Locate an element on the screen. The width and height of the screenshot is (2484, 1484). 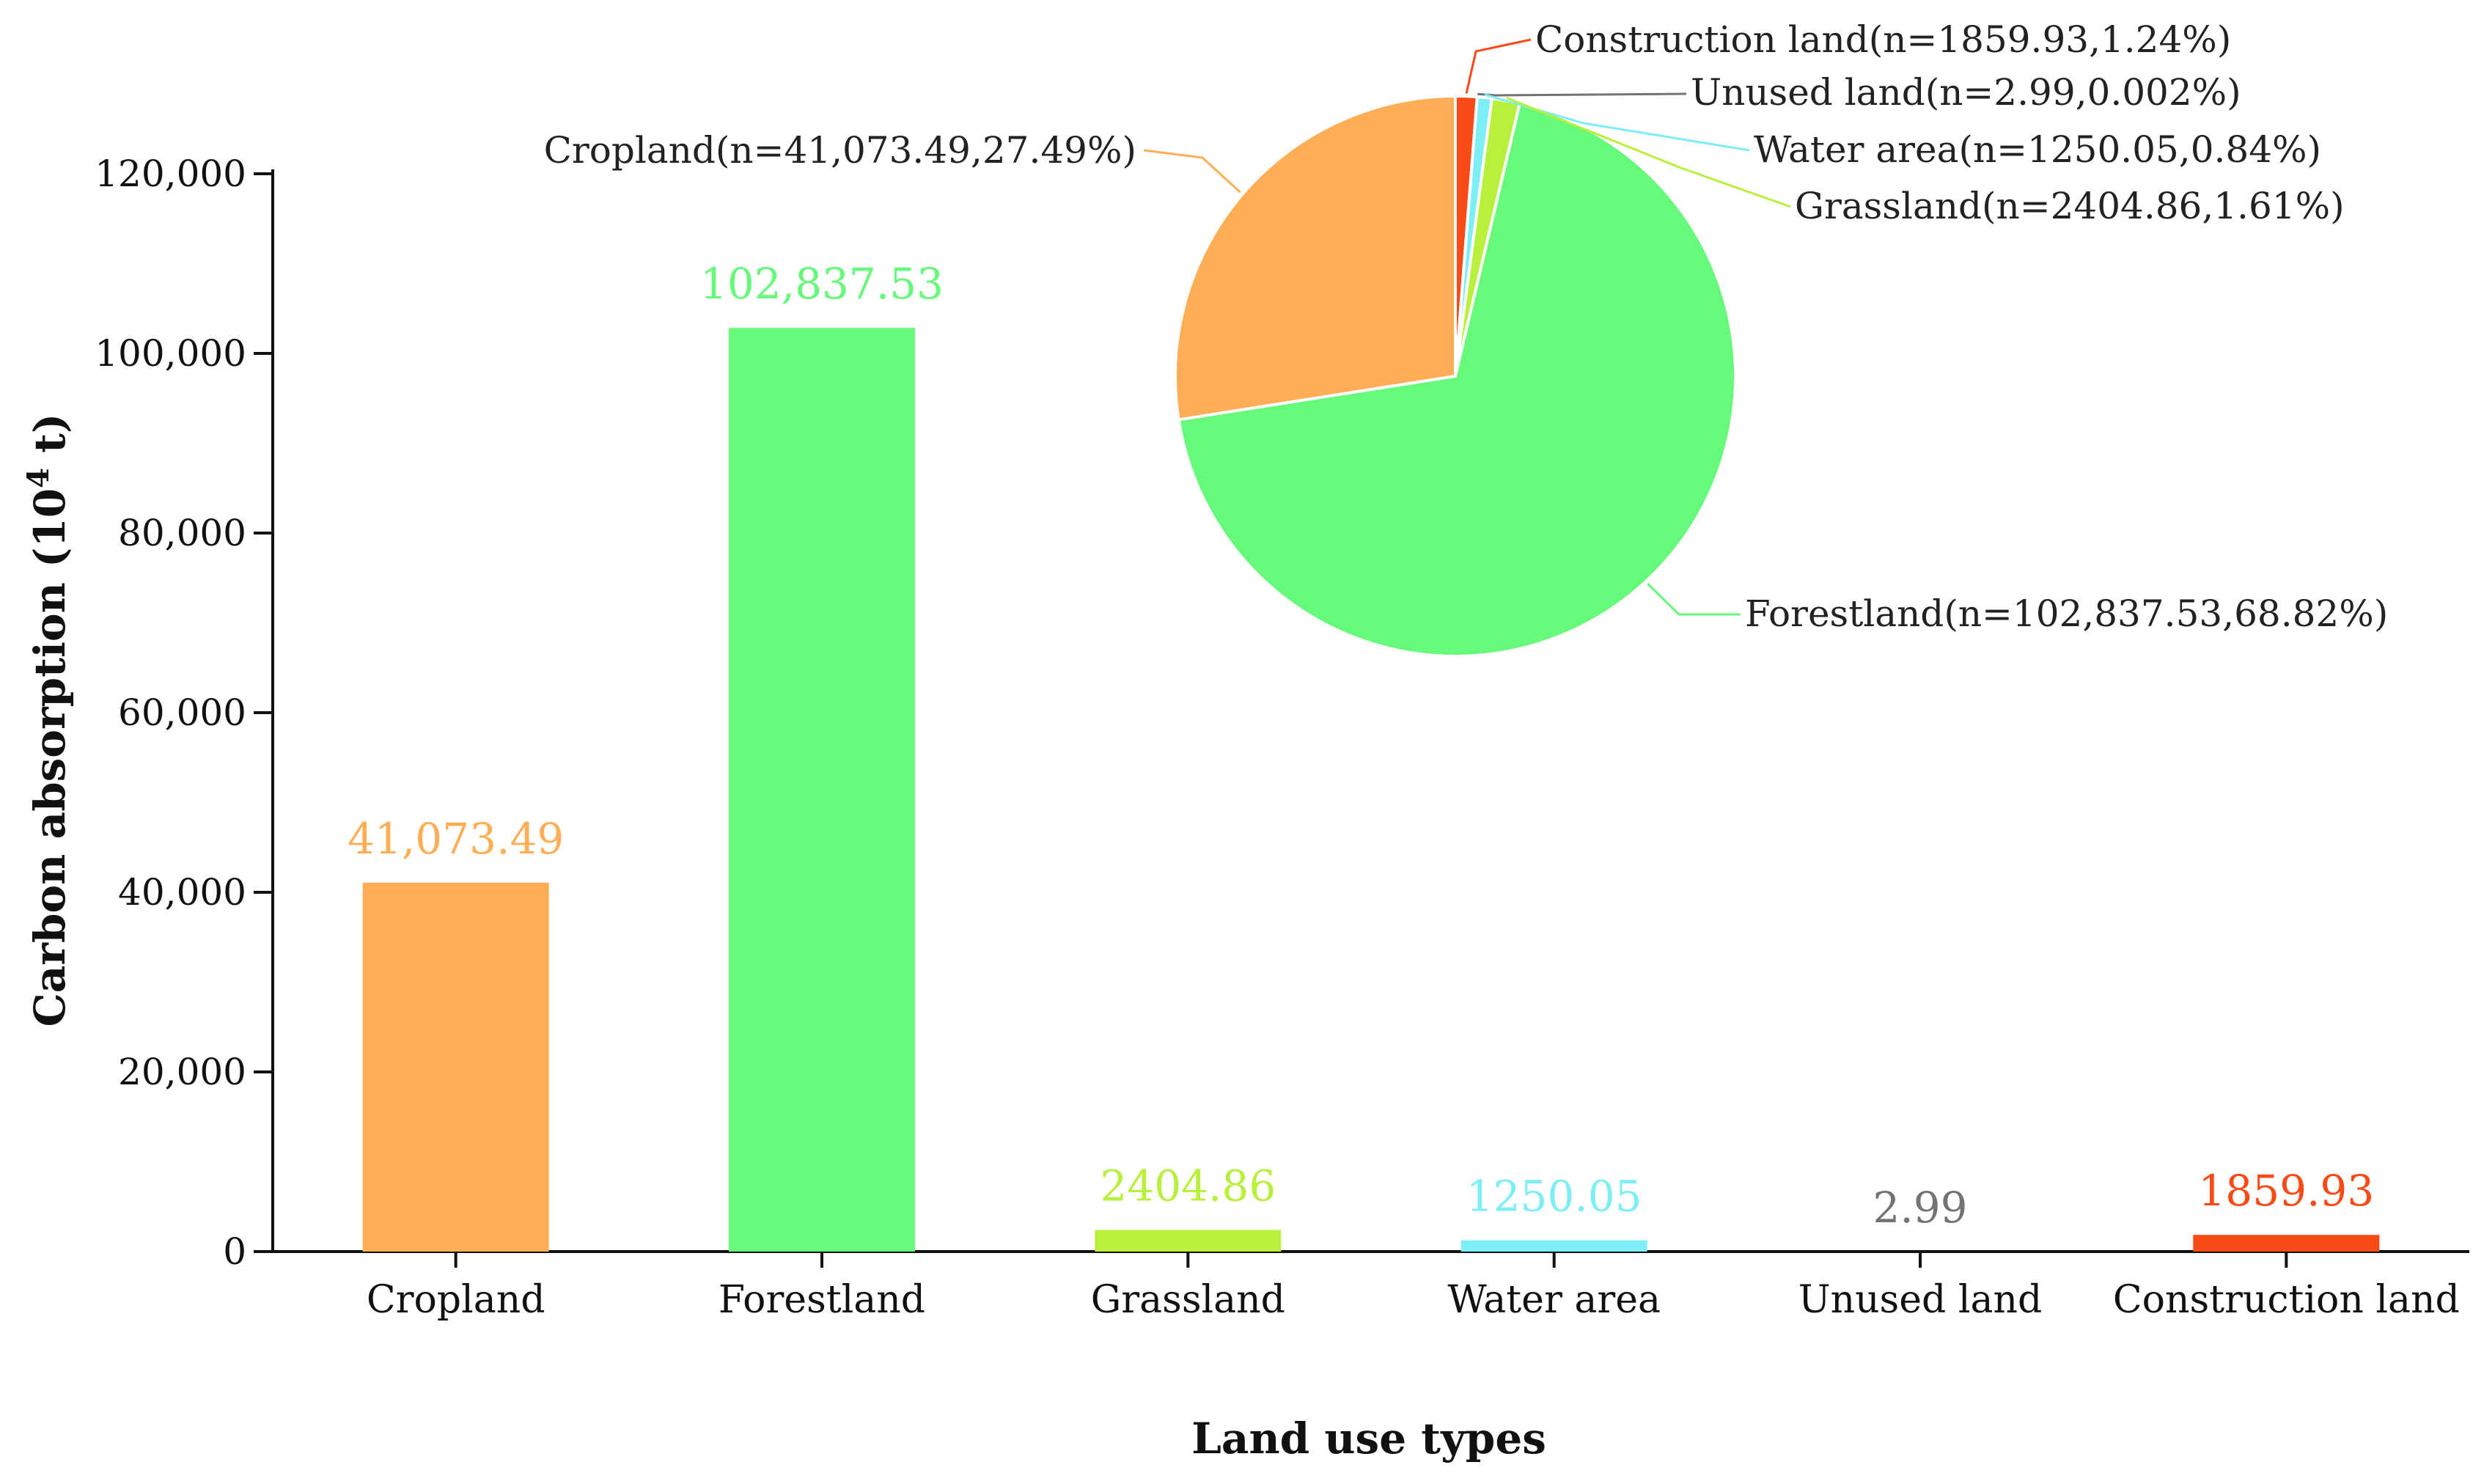
bar-construction-land is located at coordinates (2287, 1243).